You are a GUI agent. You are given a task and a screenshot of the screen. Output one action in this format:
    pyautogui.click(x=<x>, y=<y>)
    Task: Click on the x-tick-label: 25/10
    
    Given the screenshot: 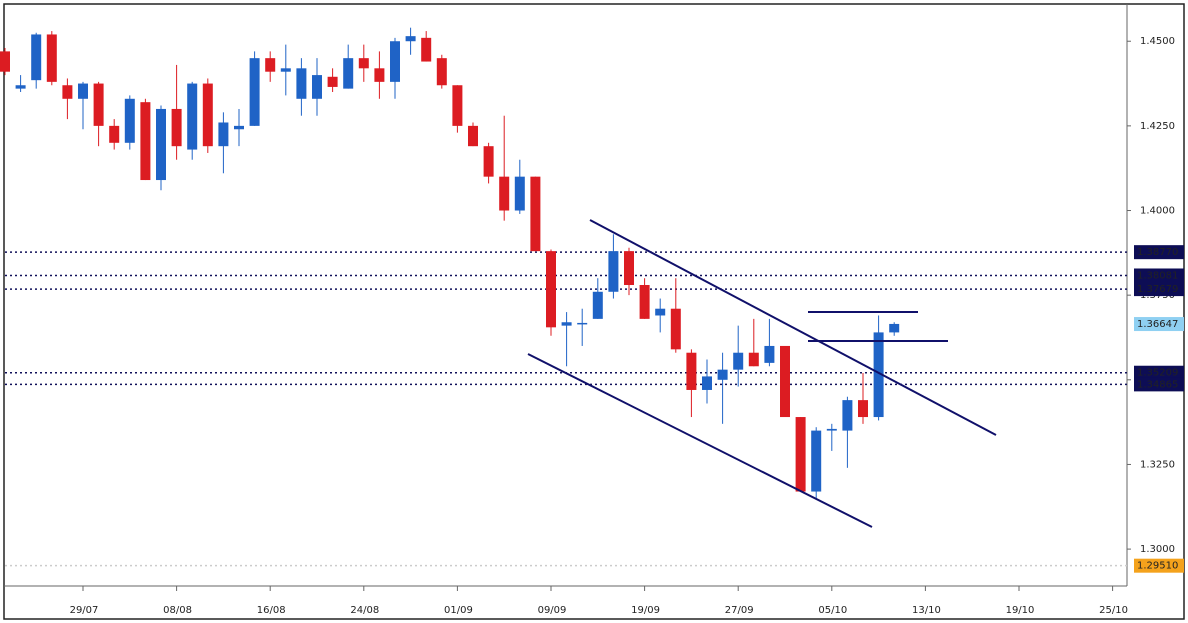 What is the action you would take?
    pyautogui.click(x=1113, y=610)
    